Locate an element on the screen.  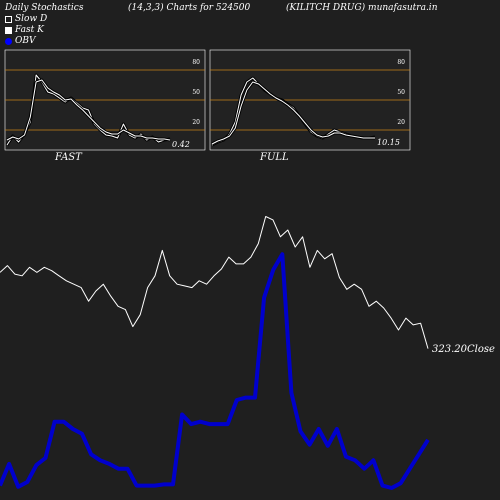
legend-swatch-obv is located at coordinates (8, 41).